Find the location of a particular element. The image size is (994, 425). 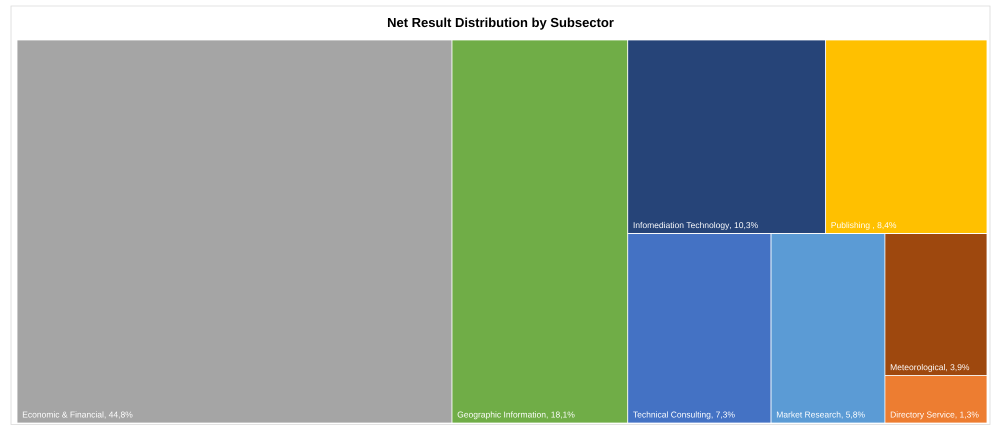

data-label: , 10,3% is located at coordinates (744, 226).